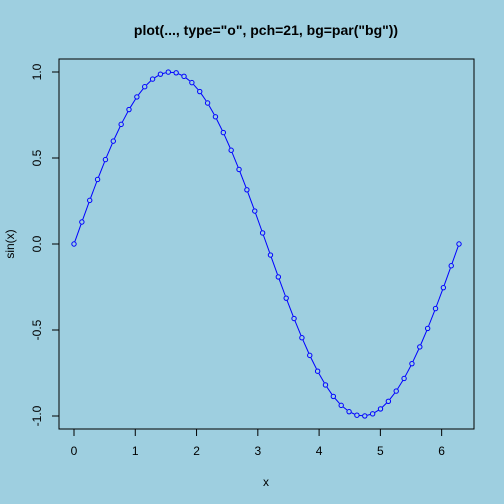 Image resolution: width=504 pixels, height=504 pixels. Describe the element at coordinates (37, 415) in the screenshot. I see `y-tick-label: -1.0` at that location.